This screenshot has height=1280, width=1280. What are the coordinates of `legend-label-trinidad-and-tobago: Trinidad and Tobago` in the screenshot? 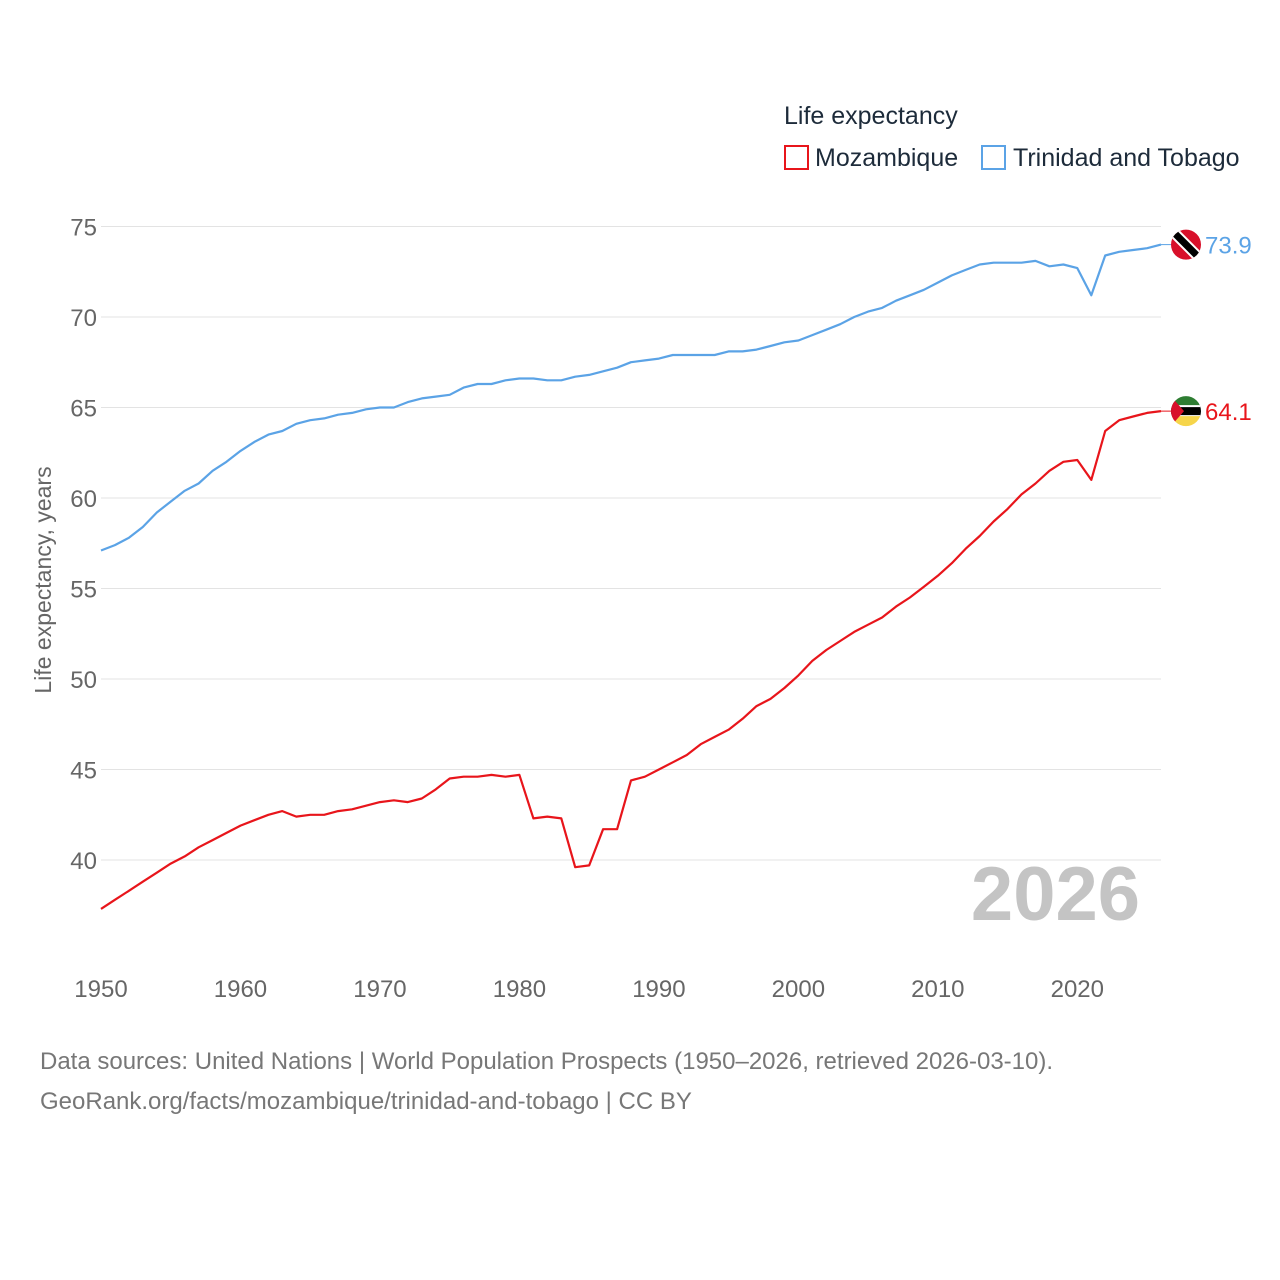 It's located at (1126, 158).